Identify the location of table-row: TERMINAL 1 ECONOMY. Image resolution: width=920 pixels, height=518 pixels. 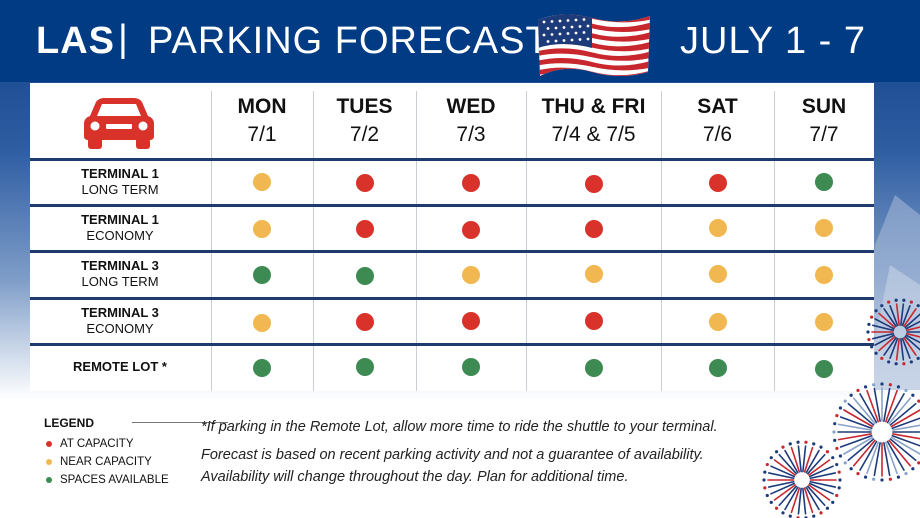
(452, 228).